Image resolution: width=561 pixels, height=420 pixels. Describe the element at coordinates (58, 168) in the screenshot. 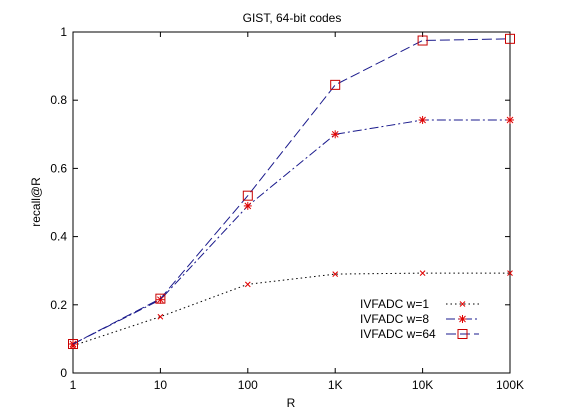

I see `y-tick-label: 0.6` at that location.